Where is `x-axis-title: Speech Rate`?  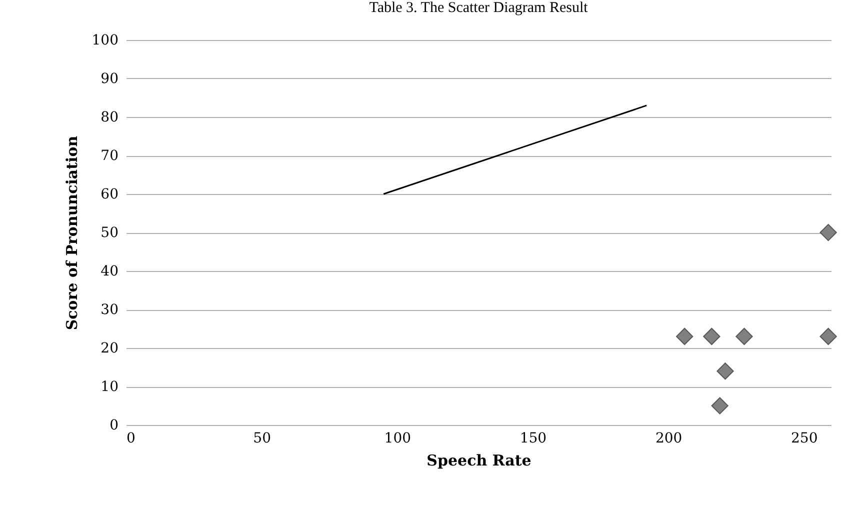 x-axis-title: Speech Rate is located at coordinates (479, 461).